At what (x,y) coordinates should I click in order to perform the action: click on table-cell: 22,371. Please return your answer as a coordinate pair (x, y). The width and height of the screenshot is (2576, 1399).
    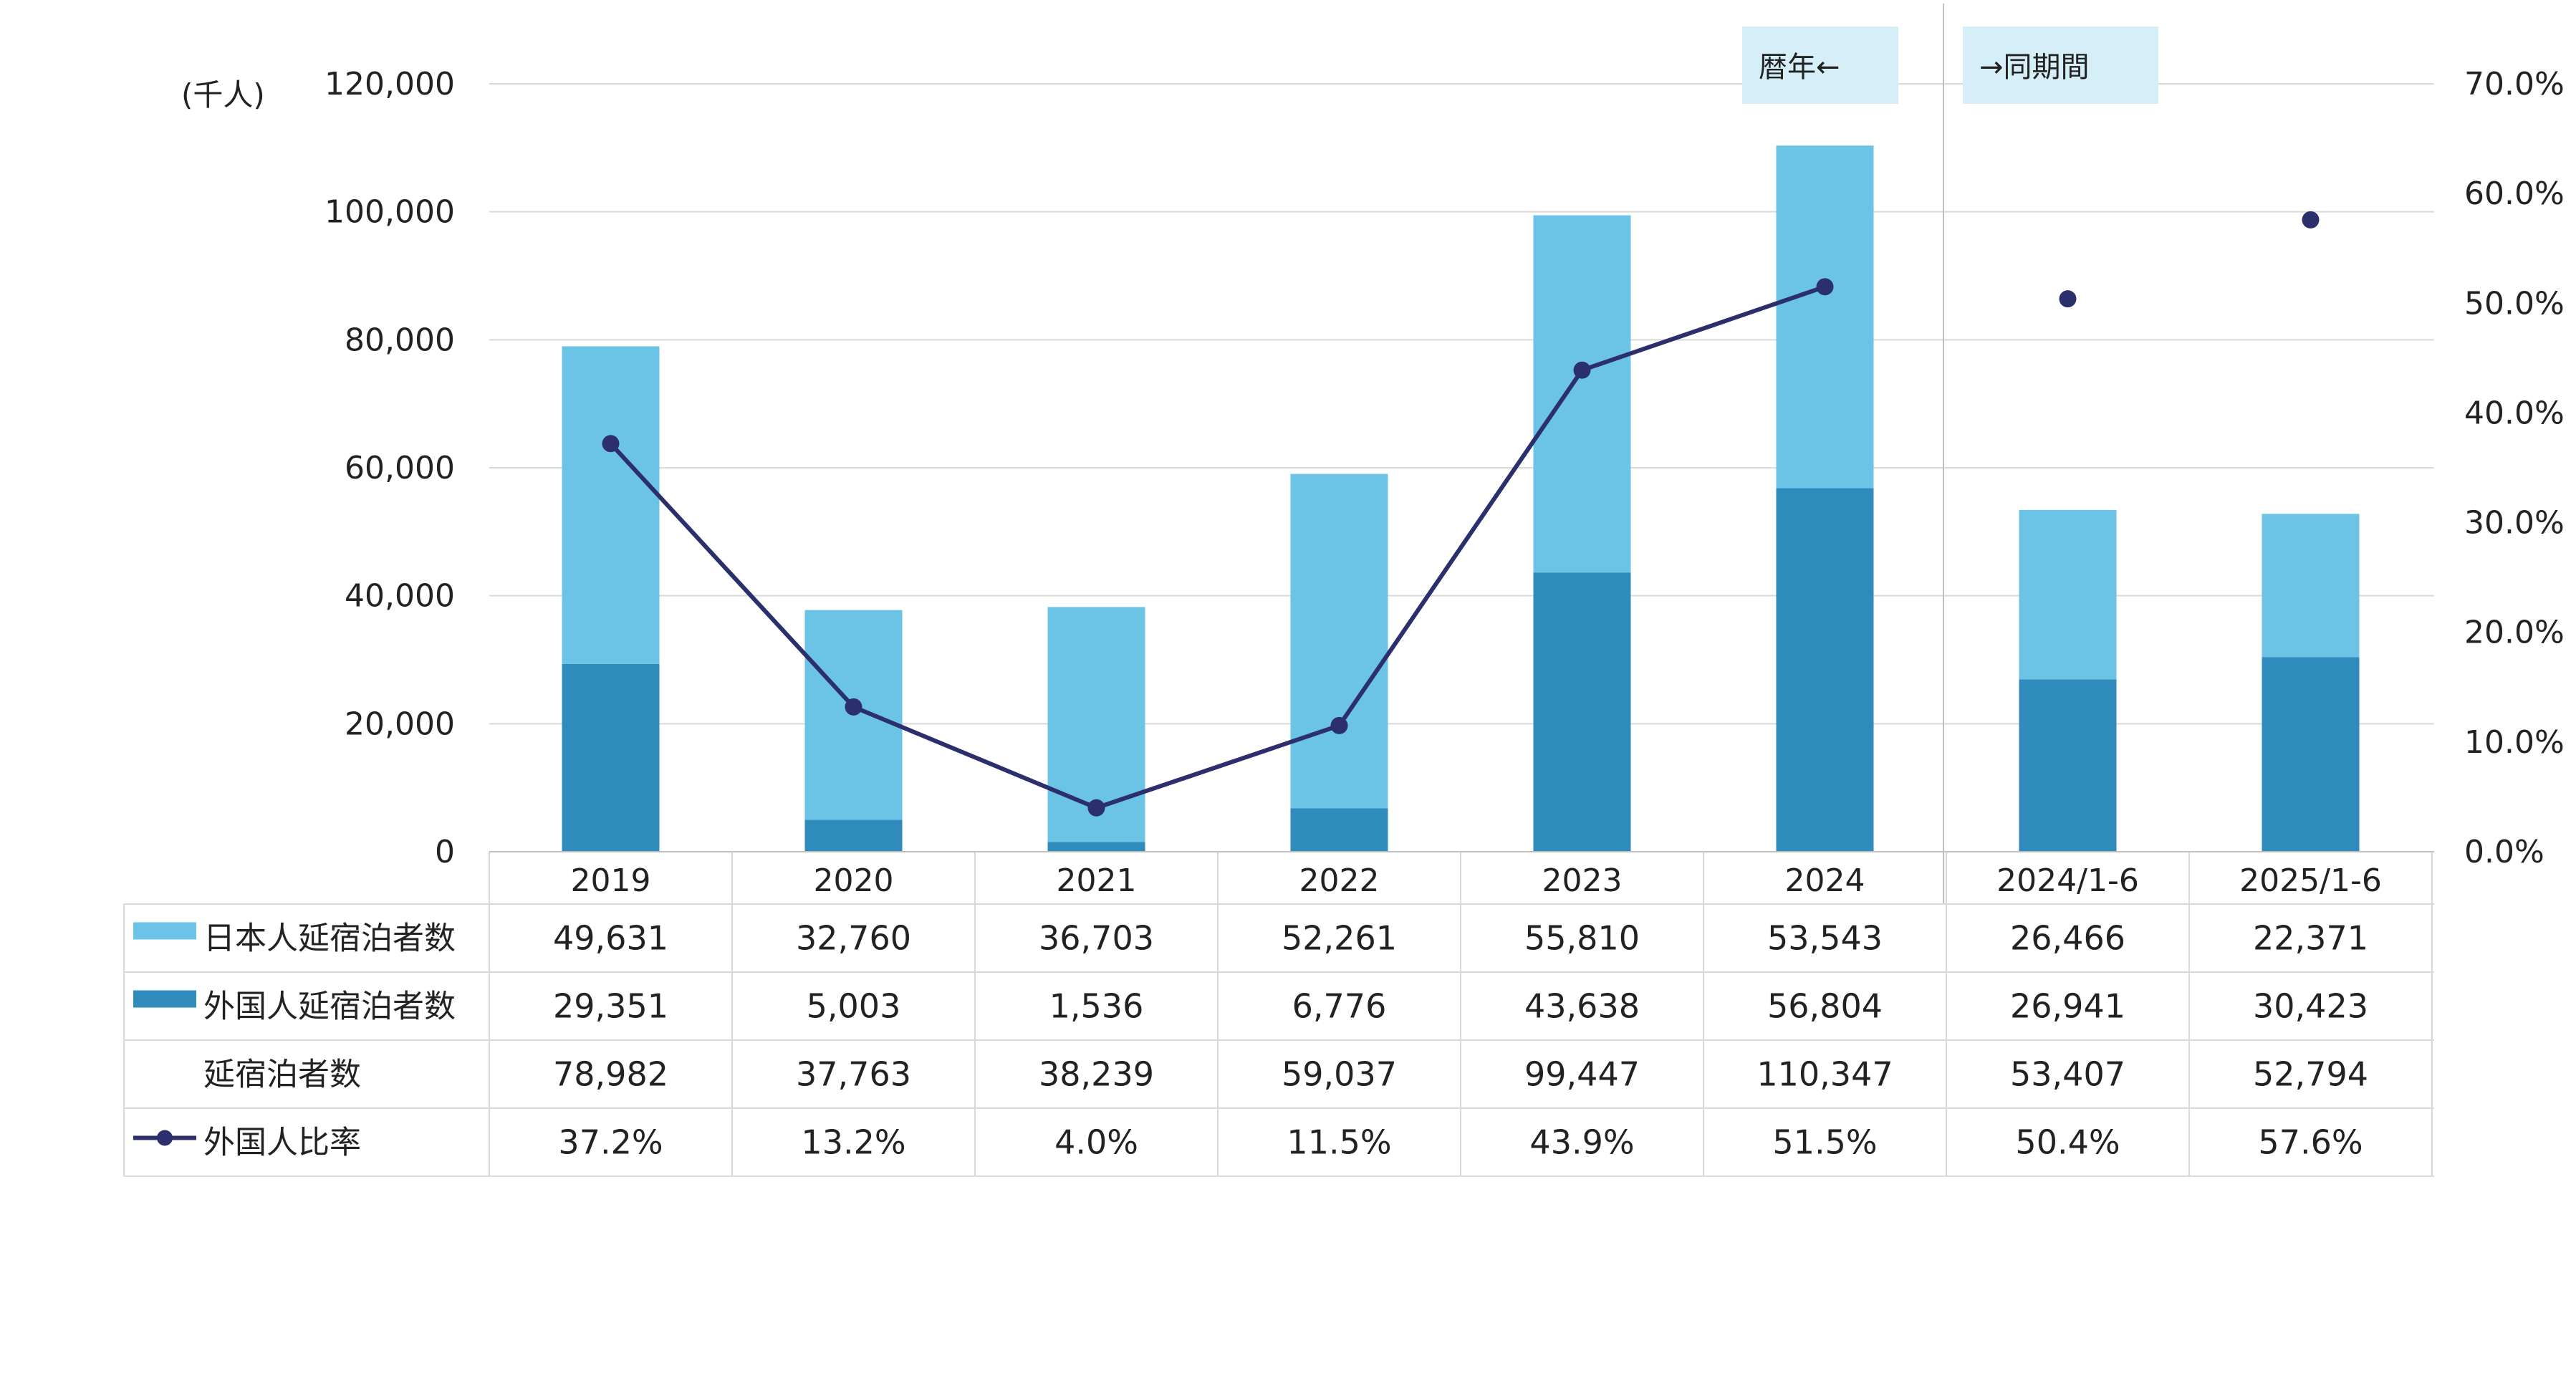
    Looking at the image, I should click on (2311, 938).